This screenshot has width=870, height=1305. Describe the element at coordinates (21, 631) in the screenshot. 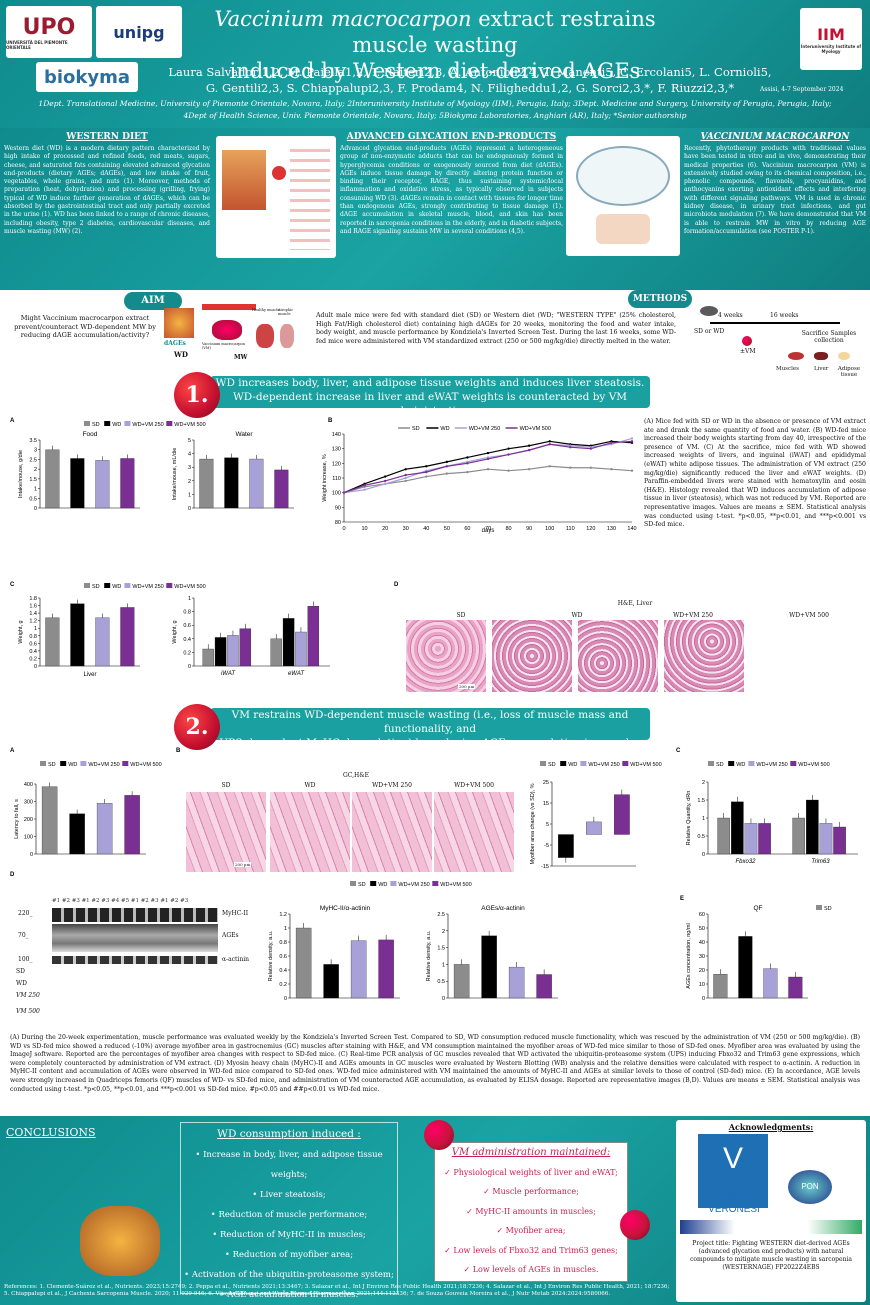

I see `liver-weight-chart-ylabel: Weight, g` at that location.